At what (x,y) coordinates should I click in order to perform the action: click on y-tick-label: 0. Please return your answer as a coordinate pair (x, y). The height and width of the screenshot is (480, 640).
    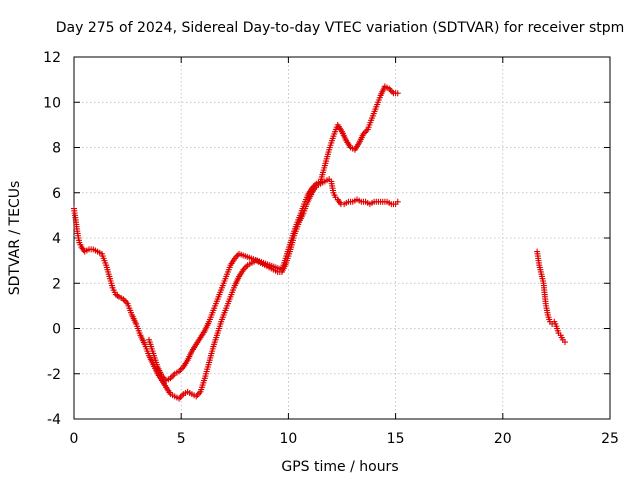
    Looking at the image, I should click on (56, 330).